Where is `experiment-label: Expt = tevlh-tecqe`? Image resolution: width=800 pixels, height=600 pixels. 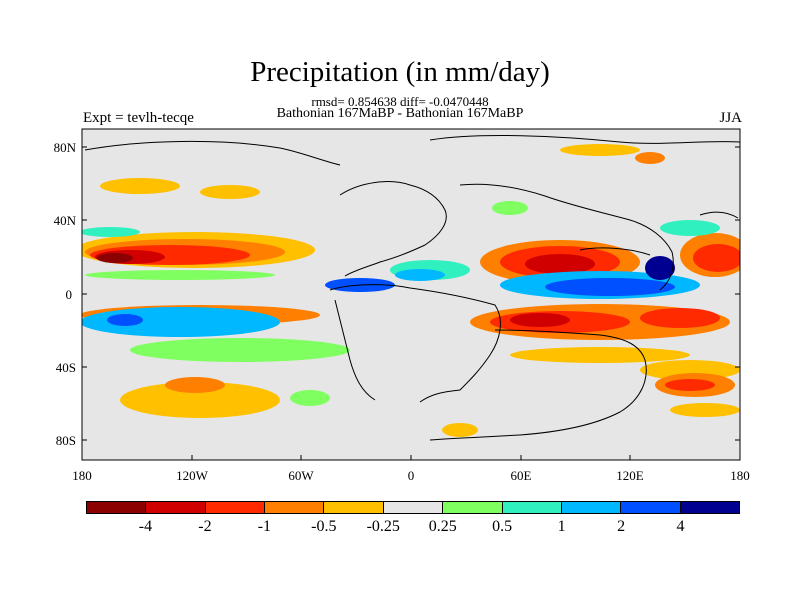
experiment-label: Expt = tevlh-tecqe is located at coordinates (138, 118).